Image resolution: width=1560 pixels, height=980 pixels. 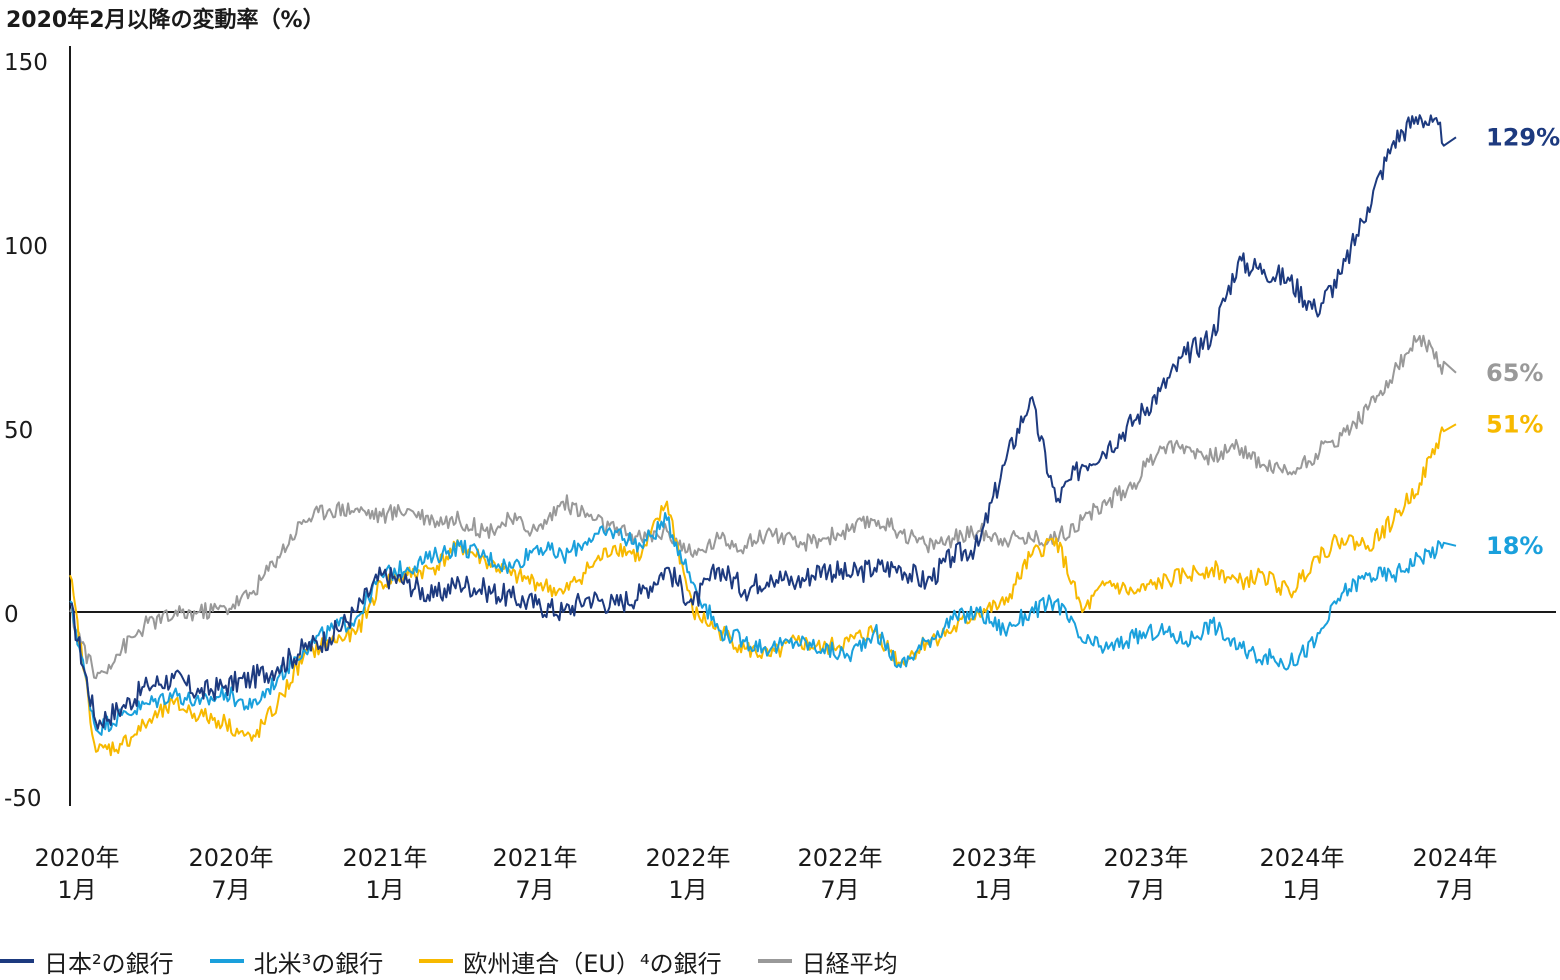 What do you see at coordinates (109, 963) in the screenshot?
I see `legend-label: 日本²の銀行` at bounding box center [109, 963].